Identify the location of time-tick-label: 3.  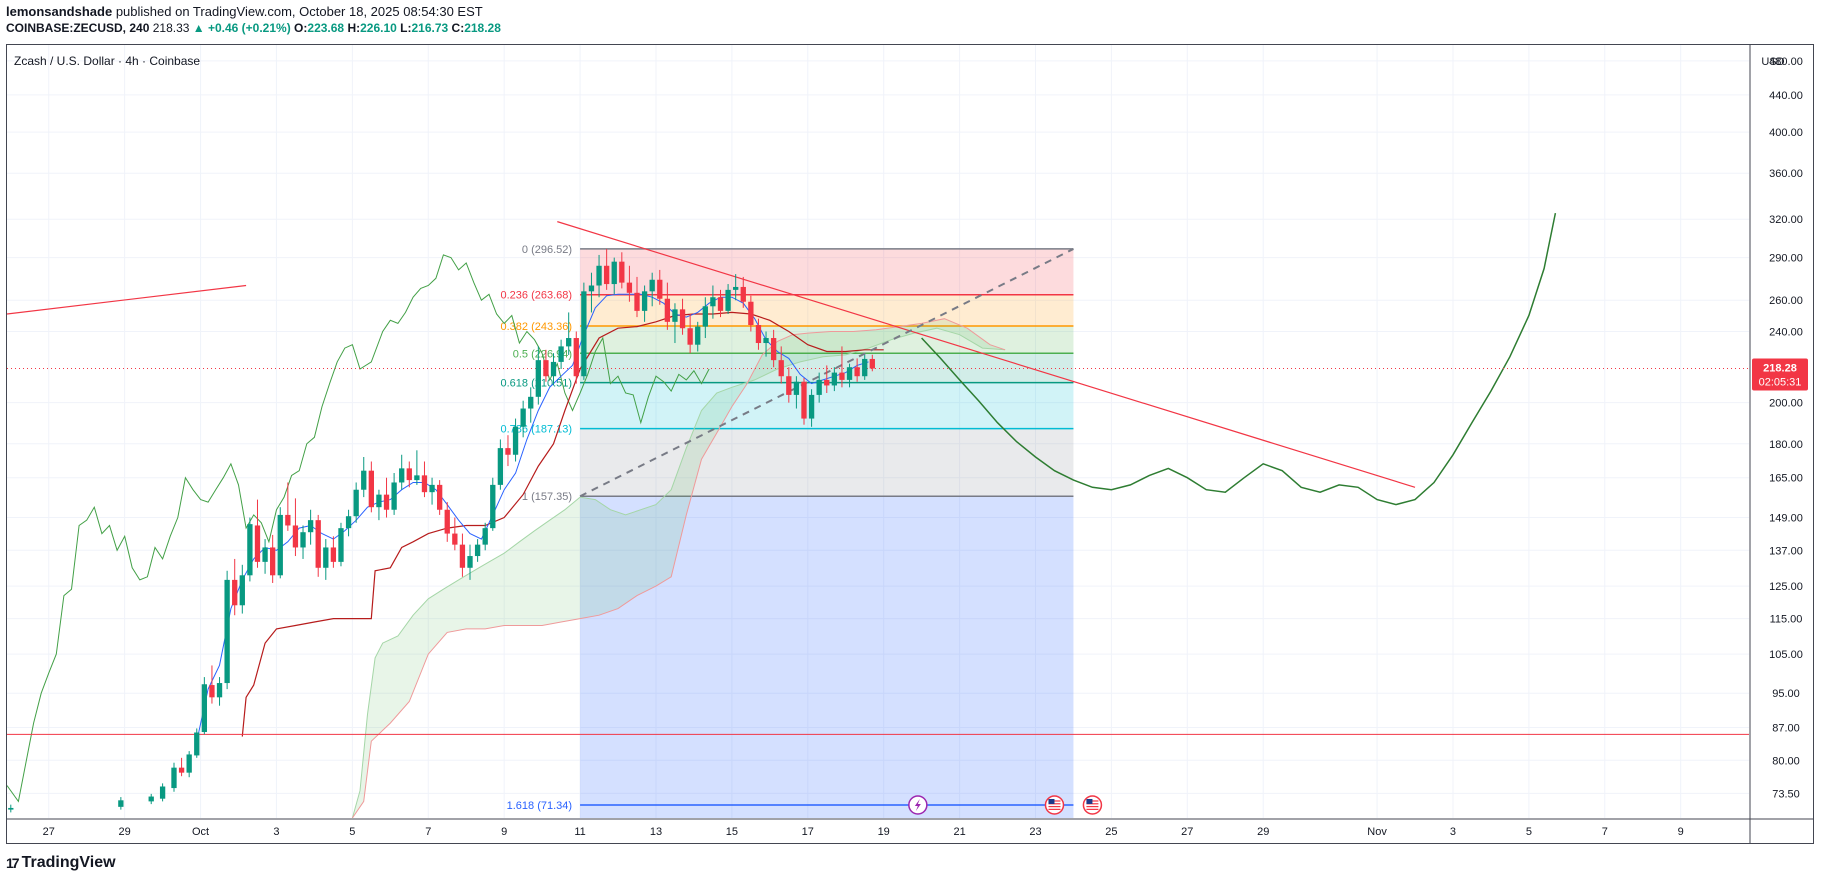
(1453, 832).